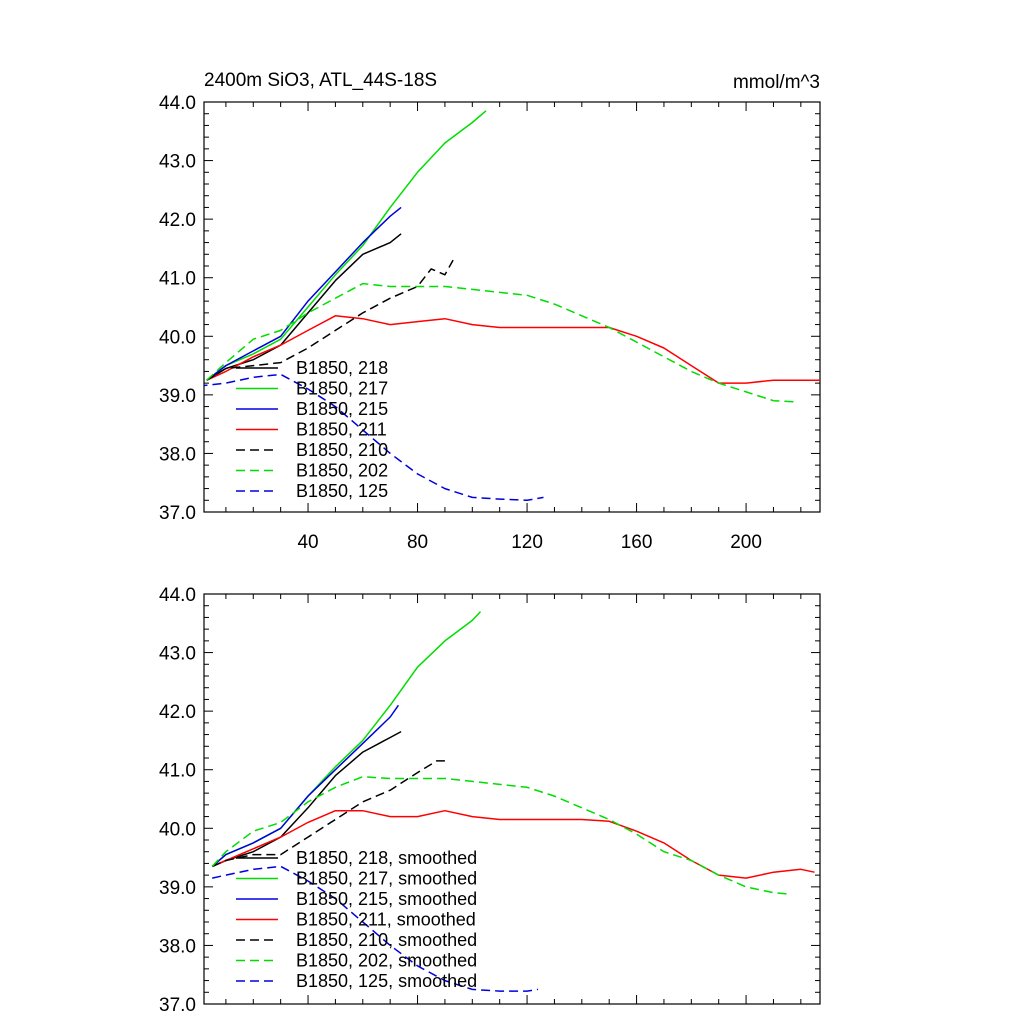 The width and height of the screenshot is (1024, 1024). Describe the element at coordinates (342, 471) in the screenshot. I see `legend-label: B1850, 202` at that location.